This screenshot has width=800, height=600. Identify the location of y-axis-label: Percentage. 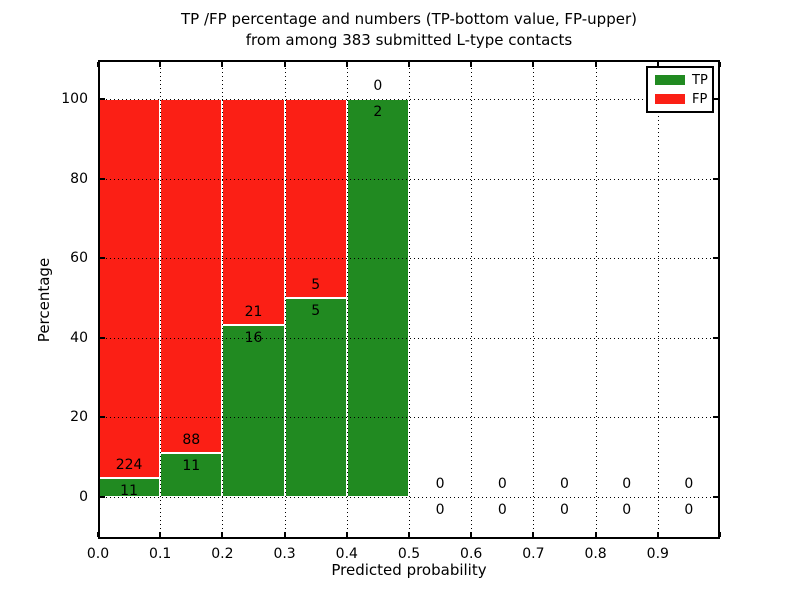
(44, 300).